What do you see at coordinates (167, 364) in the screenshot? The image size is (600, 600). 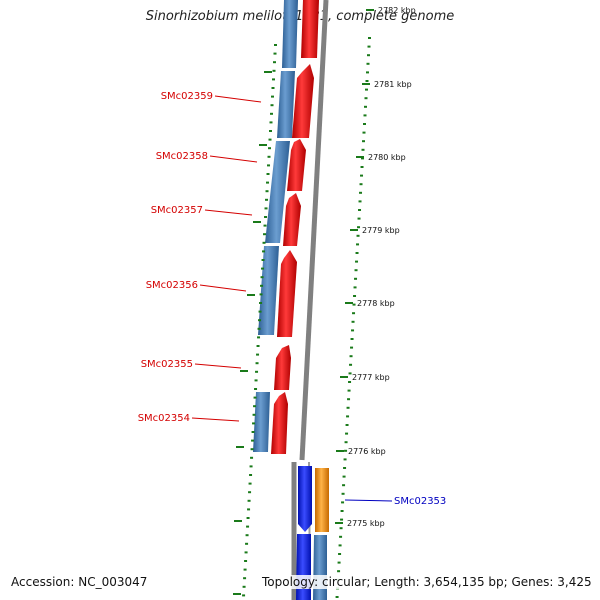 I see `gene-label: SMc02355` at bounding box center [167, 364].